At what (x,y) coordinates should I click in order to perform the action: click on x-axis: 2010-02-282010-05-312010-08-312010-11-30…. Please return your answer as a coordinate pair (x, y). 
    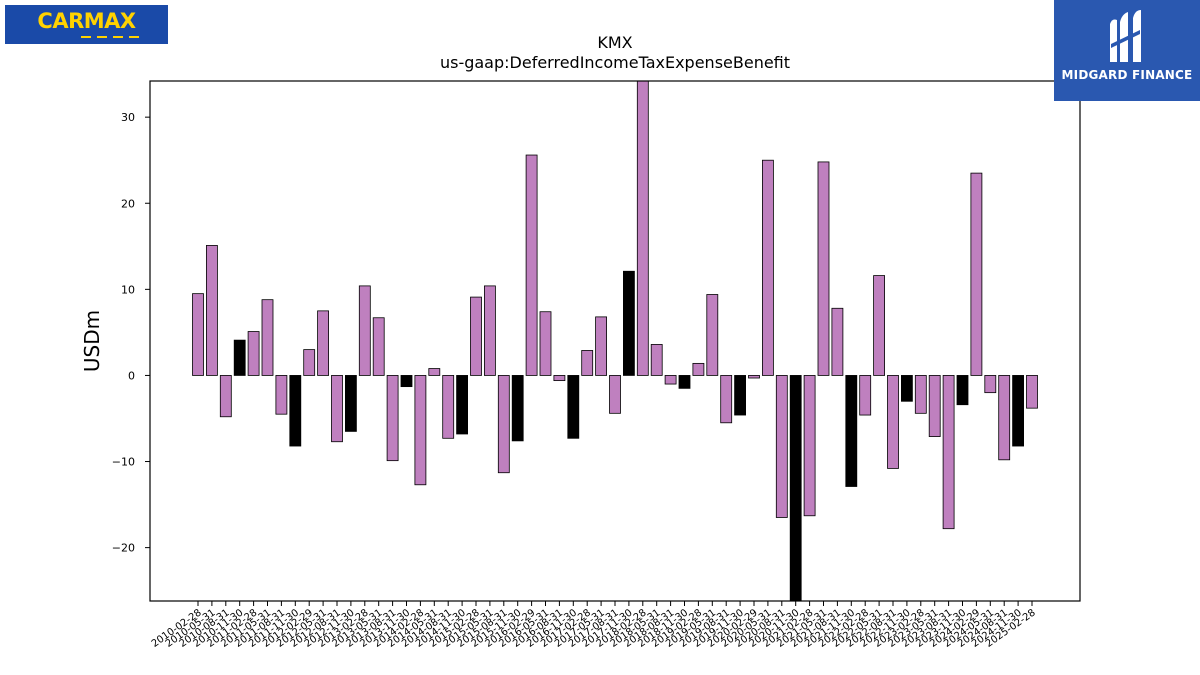
    Looking at the image, I should click on (594, 625).